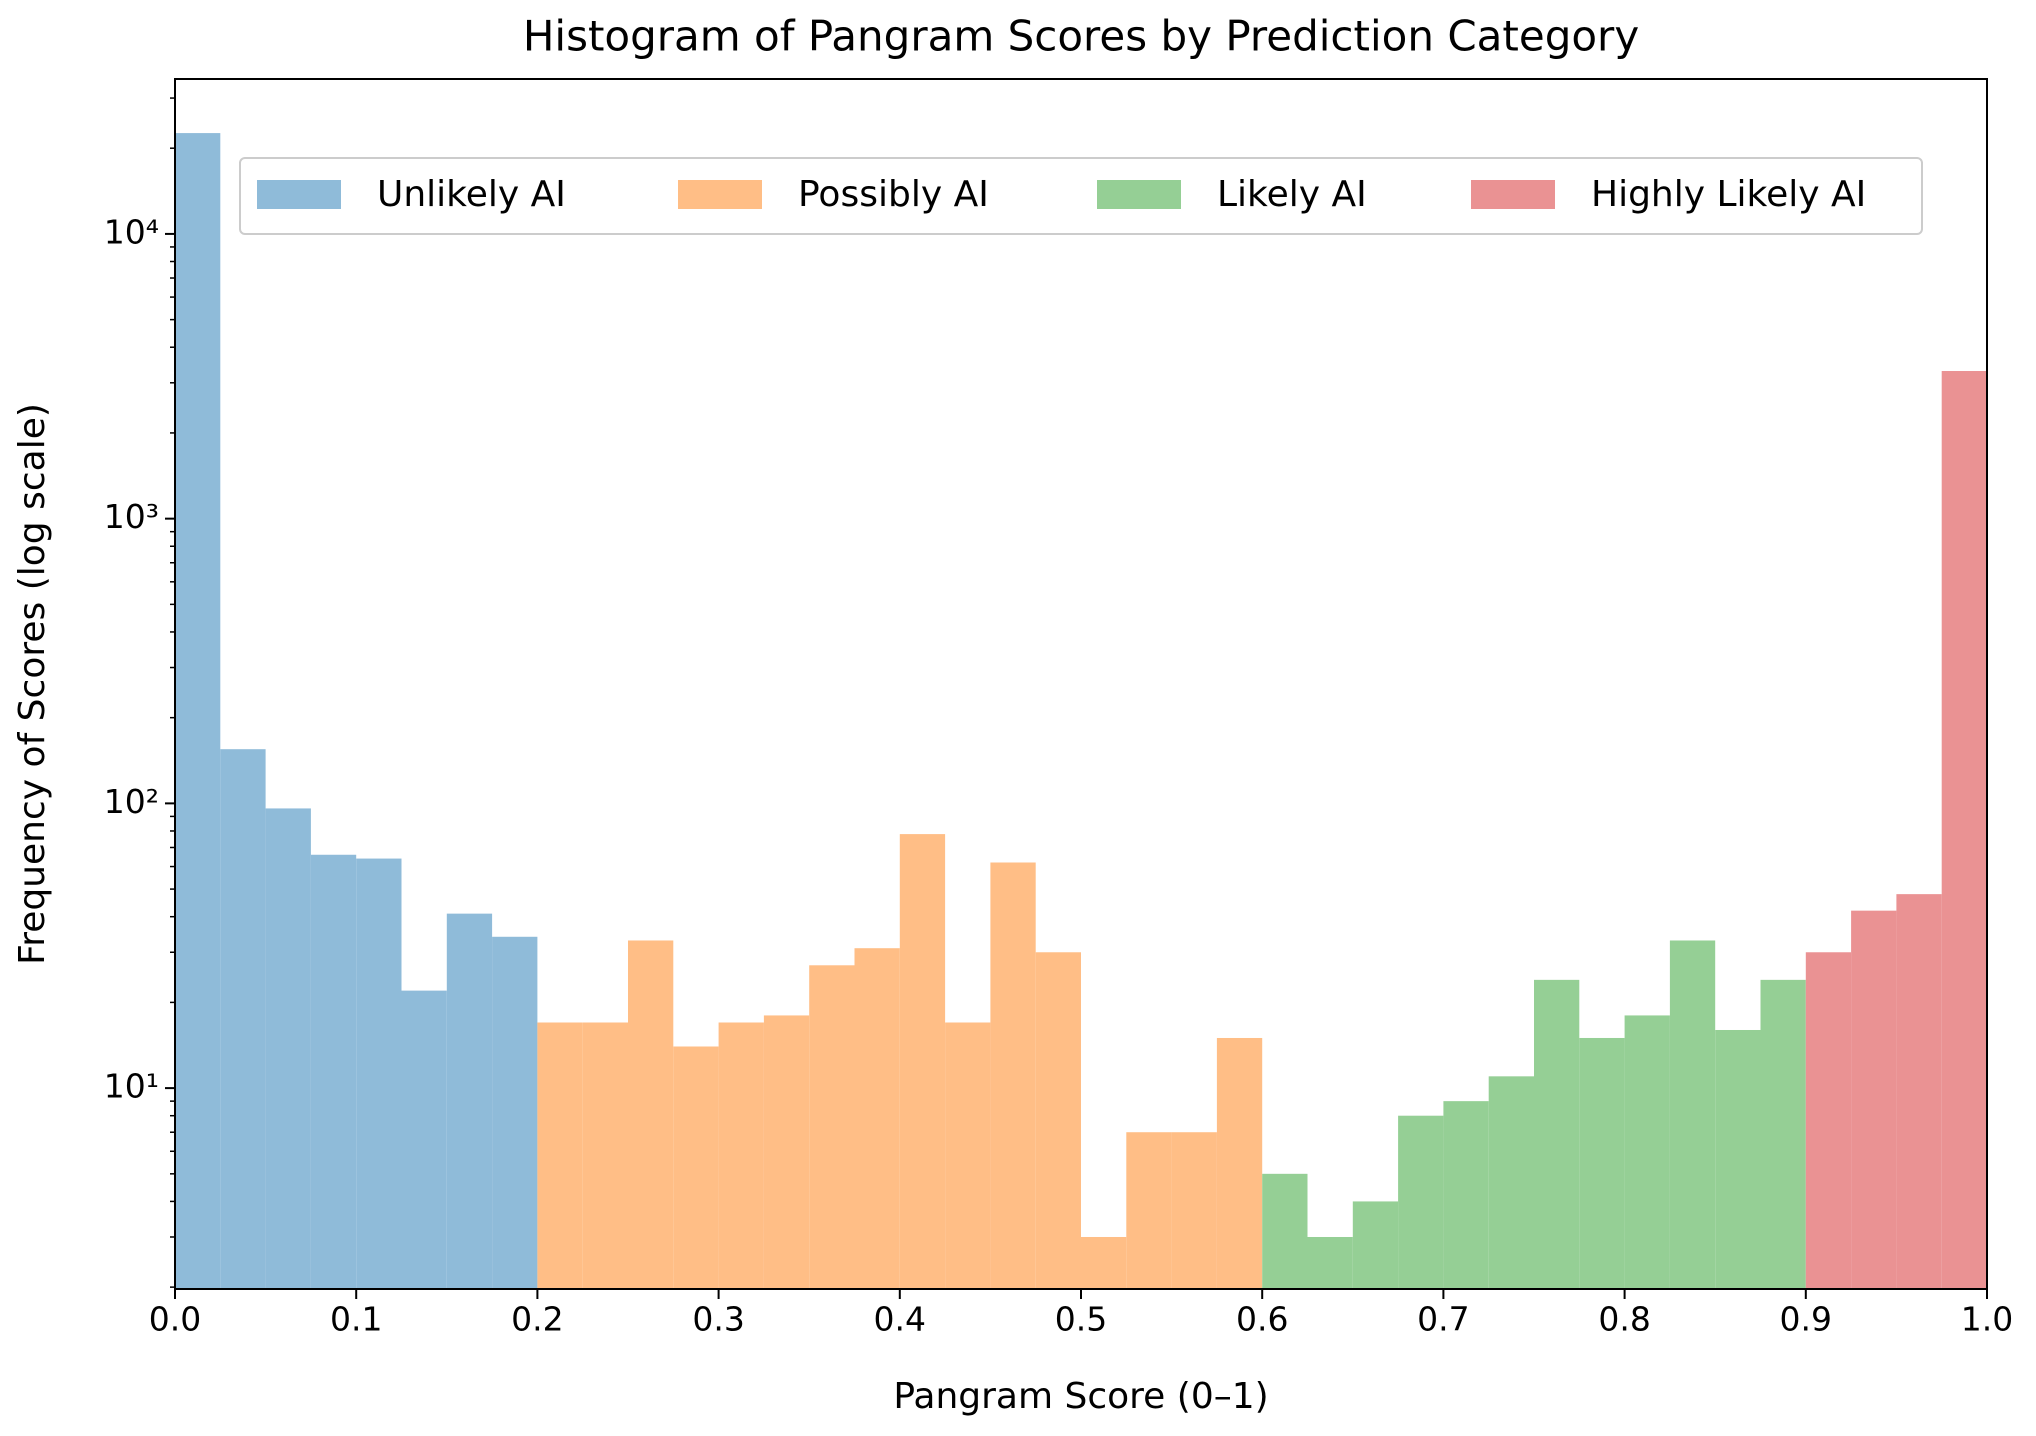 The image size is (2036, 1436). I want to click on y-tick-label: 10³, so click(131, 516).